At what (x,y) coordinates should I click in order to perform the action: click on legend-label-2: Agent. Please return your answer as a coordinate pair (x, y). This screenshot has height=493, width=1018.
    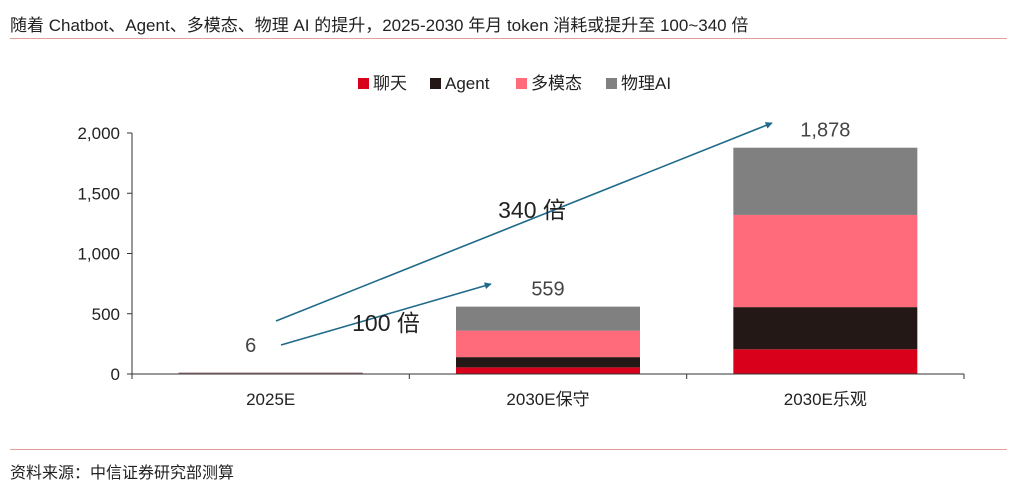
    Looking at the image, I should click on (467, 83).